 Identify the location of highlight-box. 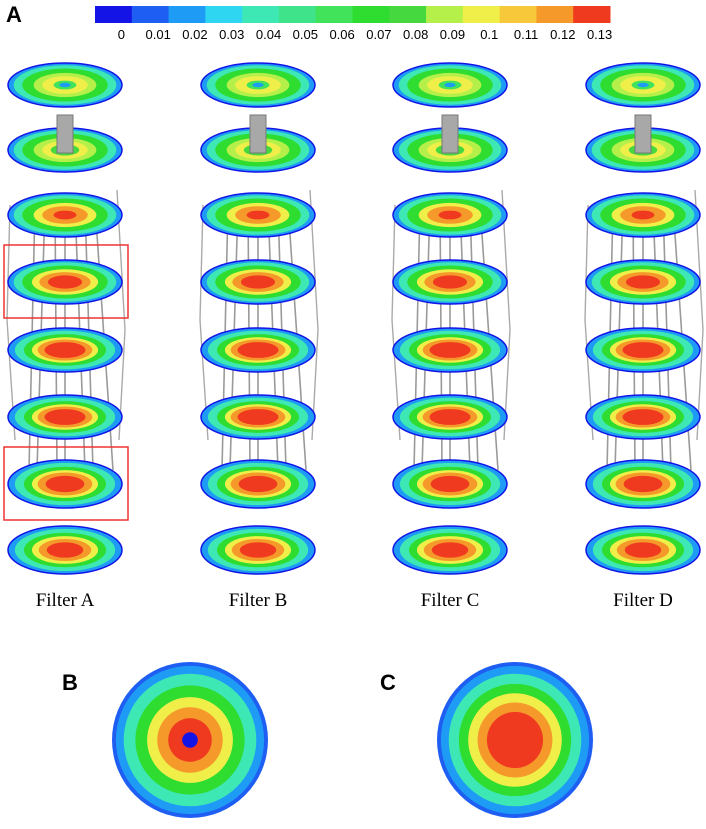
(66, 281).